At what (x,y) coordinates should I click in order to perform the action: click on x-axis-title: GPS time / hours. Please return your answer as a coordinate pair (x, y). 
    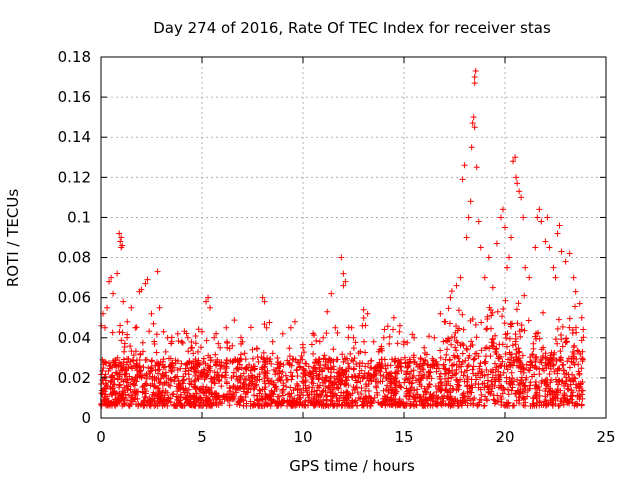
    Looking at the image, I should click on (352, 466).